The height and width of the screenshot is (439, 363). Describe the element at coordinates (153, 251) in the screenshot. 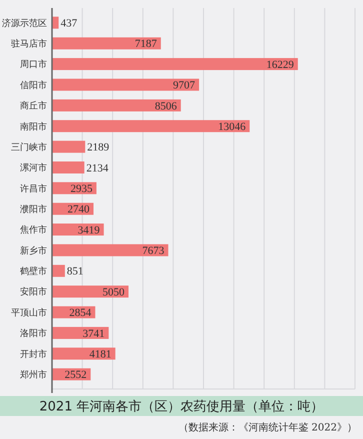

I see `data-label: 7673` at that location.